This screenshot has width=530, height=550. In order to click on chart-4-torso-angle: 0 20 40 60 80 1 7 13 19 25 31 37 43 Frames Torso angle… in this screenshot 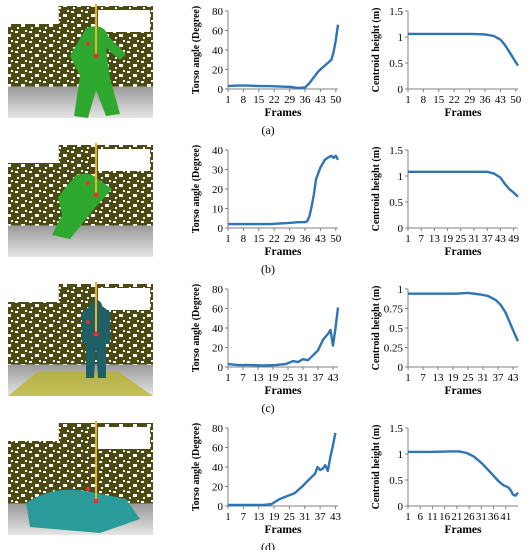, I will do `click(266, 479)`.